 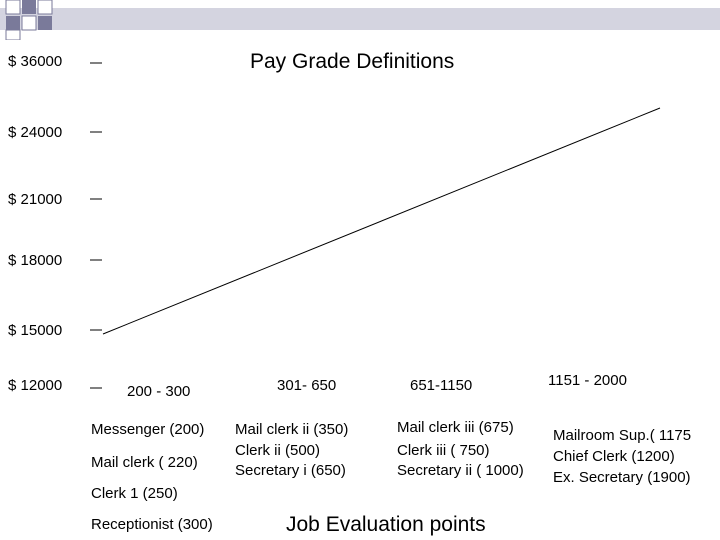 I want to click on x-axis-title: Job Evaluation points, so click(x=386, y=524).